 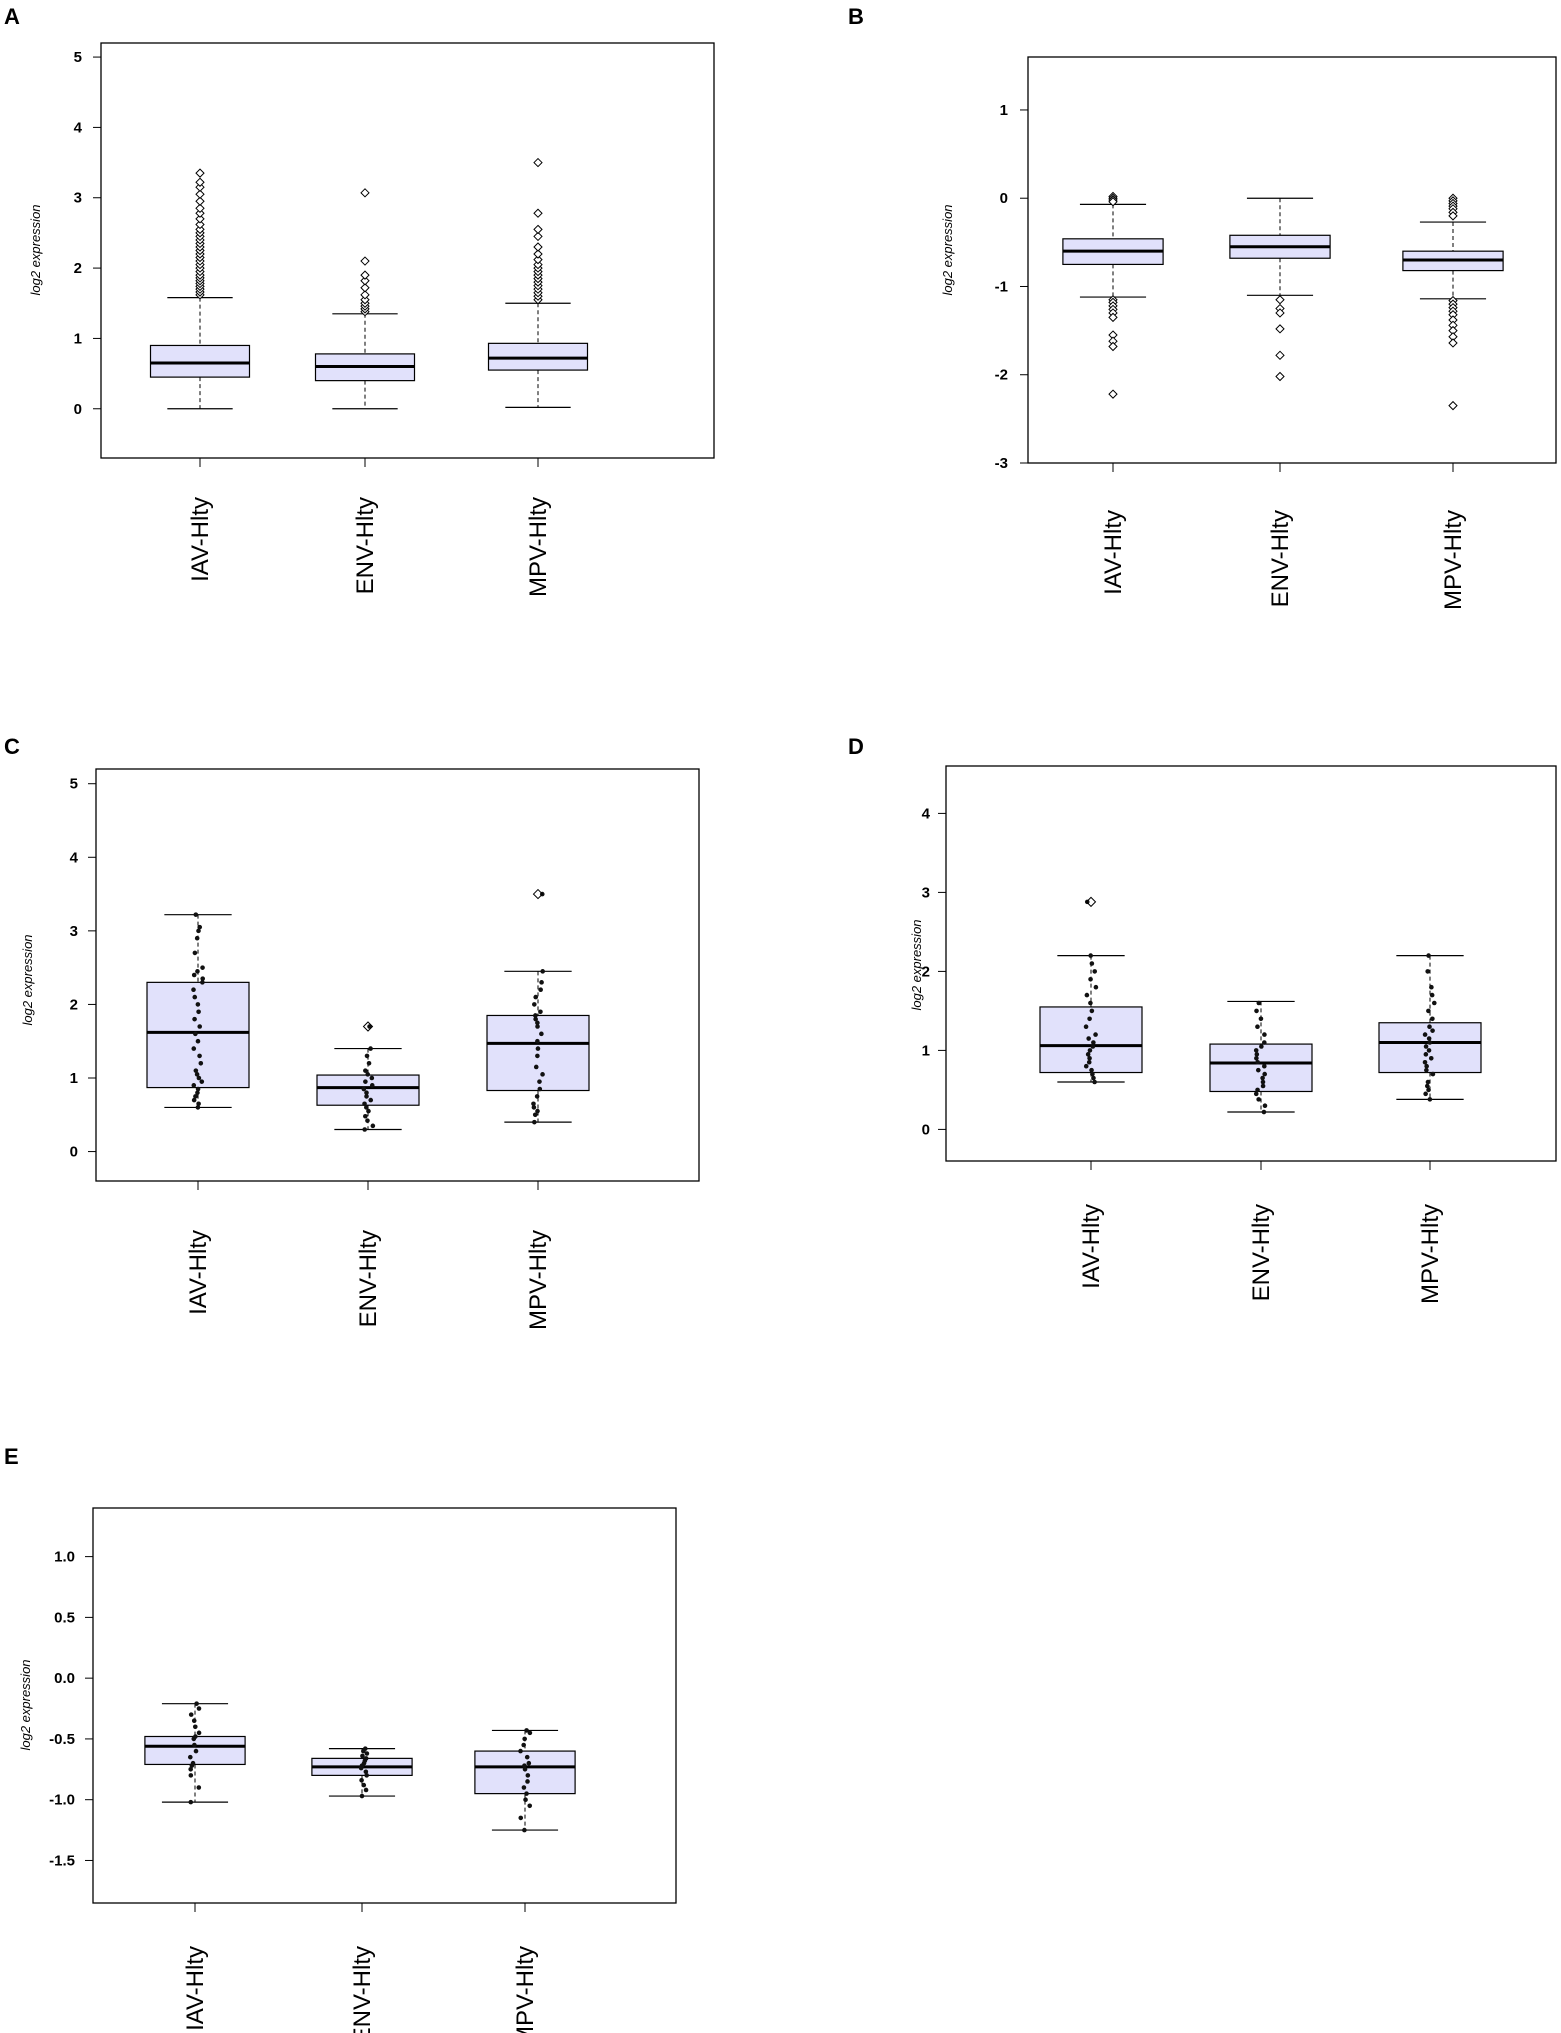 What do you see at coordinates (1091, 990) in the screenshot?
I see `box-iav-hlty` at bounding box center [1091, 990].